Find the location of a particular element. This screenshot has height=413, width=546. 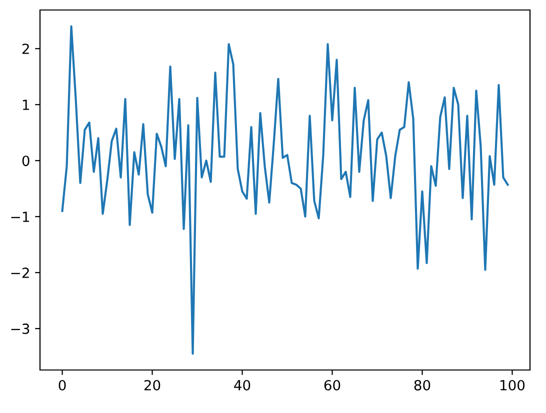

y-tick-label: 0 is located at coordinates (26, 161).